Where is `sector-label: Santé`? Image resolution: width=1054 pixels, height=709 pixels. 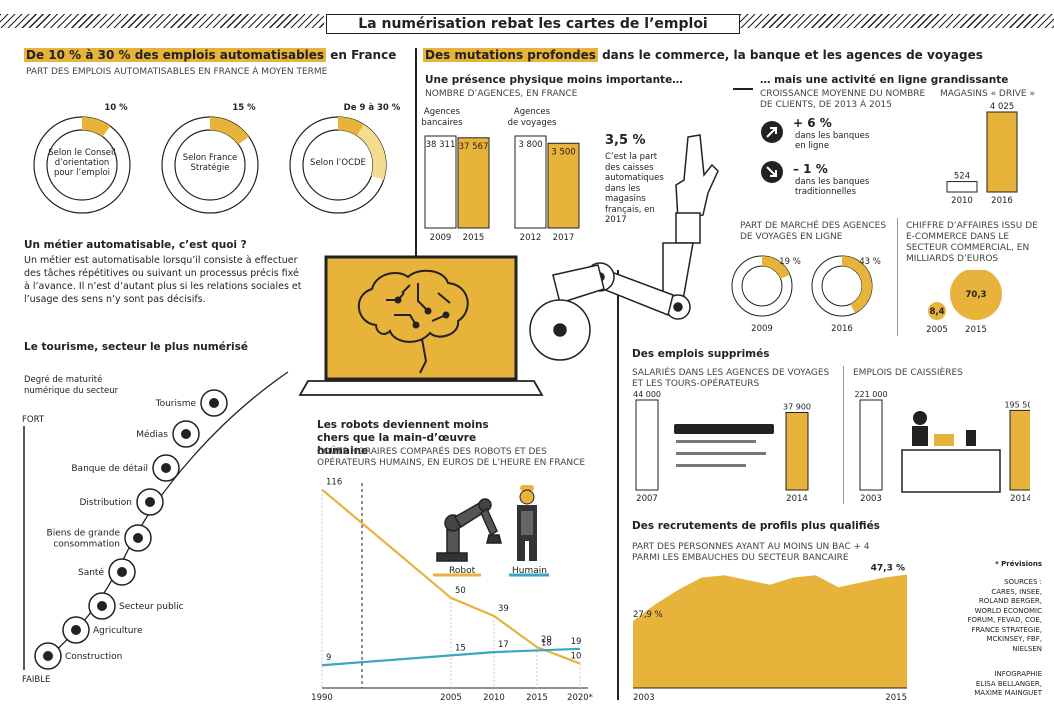
sector-label: Santé is located at coordinates (91, 572).